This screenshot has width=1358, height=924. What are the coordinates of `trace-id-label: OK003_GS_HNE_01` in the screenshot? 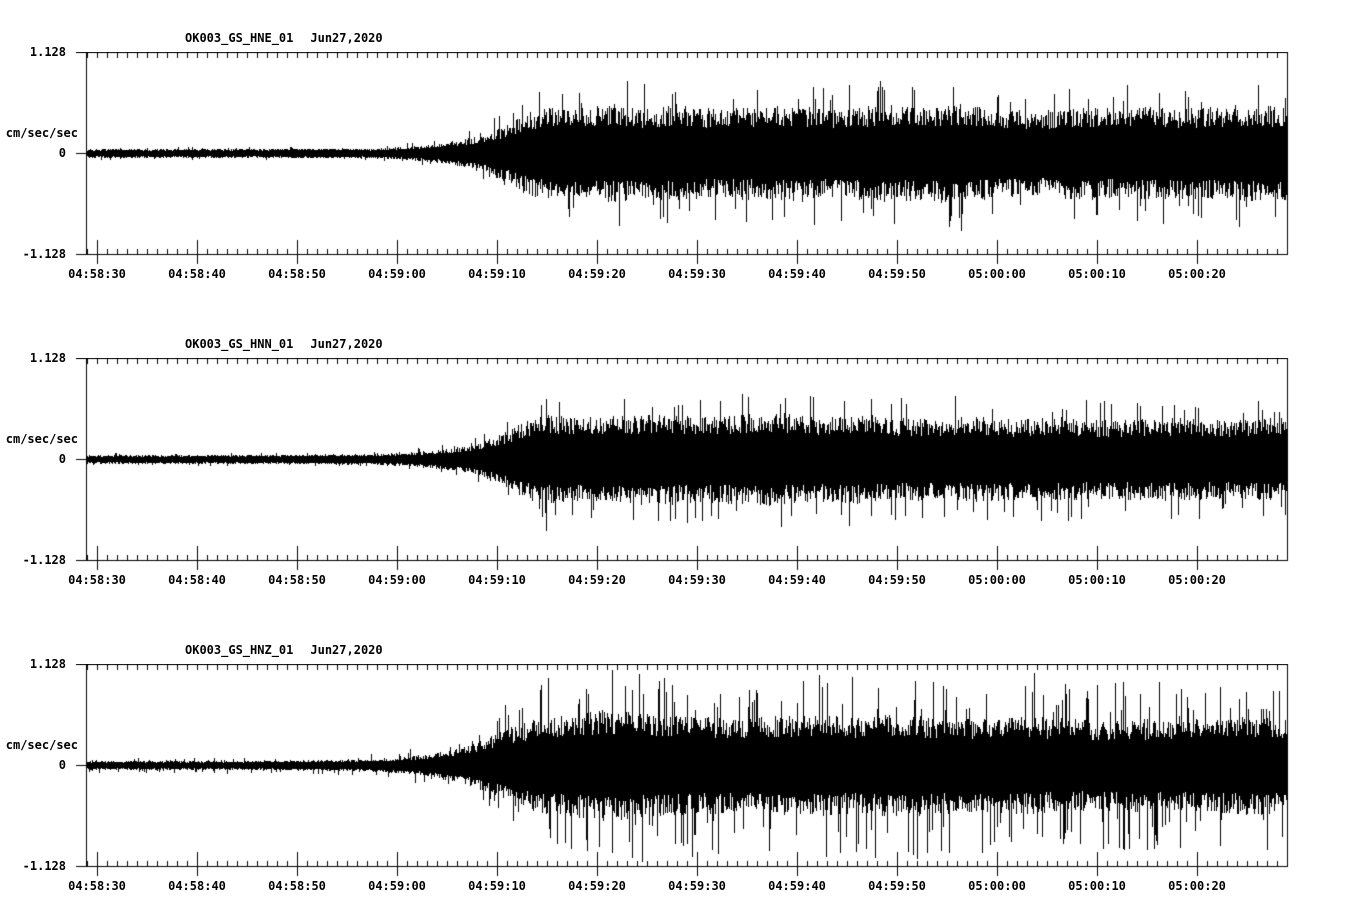 It's located at (239, 38).